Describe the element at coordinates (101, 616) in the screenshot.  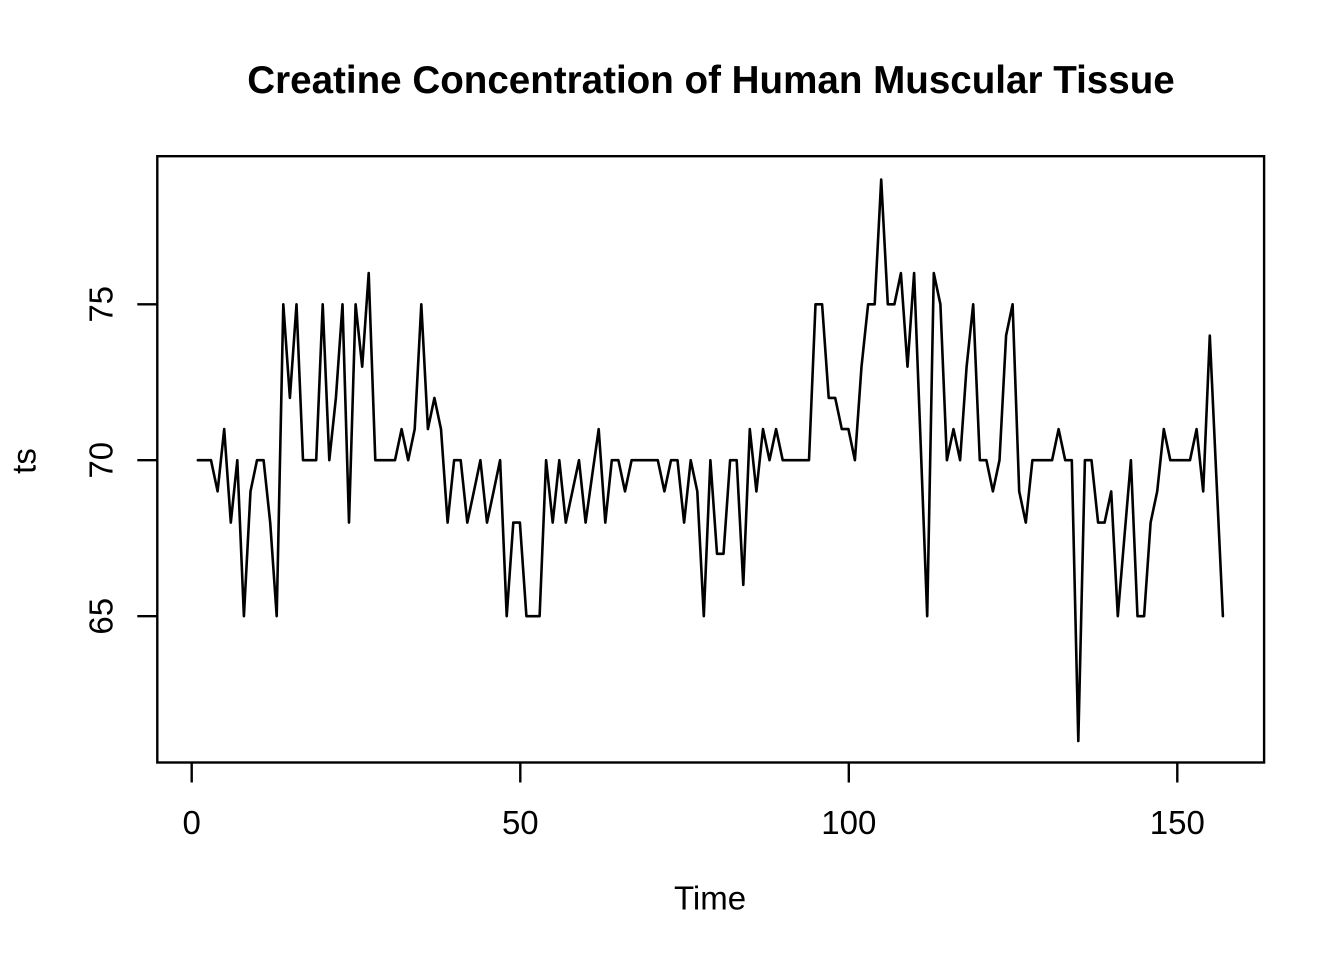
I see `svg-text: 65` at that location.